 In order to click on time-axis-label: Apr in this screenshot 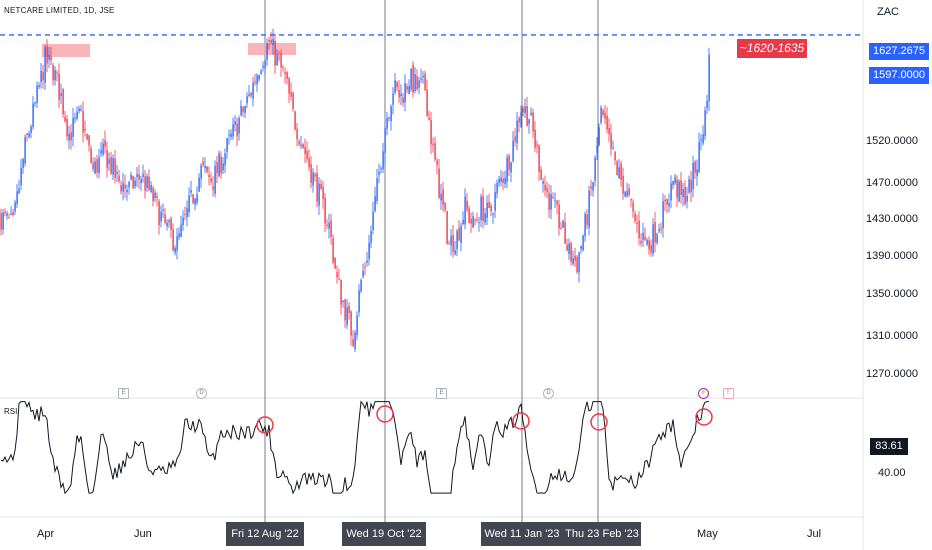, I will do `click(46, 534)`.